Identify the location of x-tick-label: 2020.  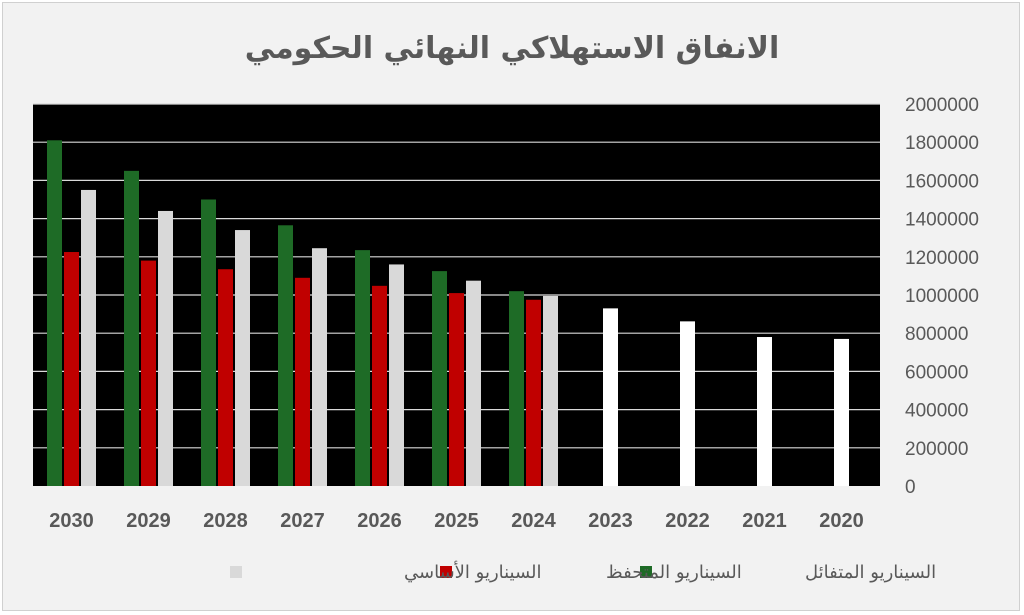
(841, 521).